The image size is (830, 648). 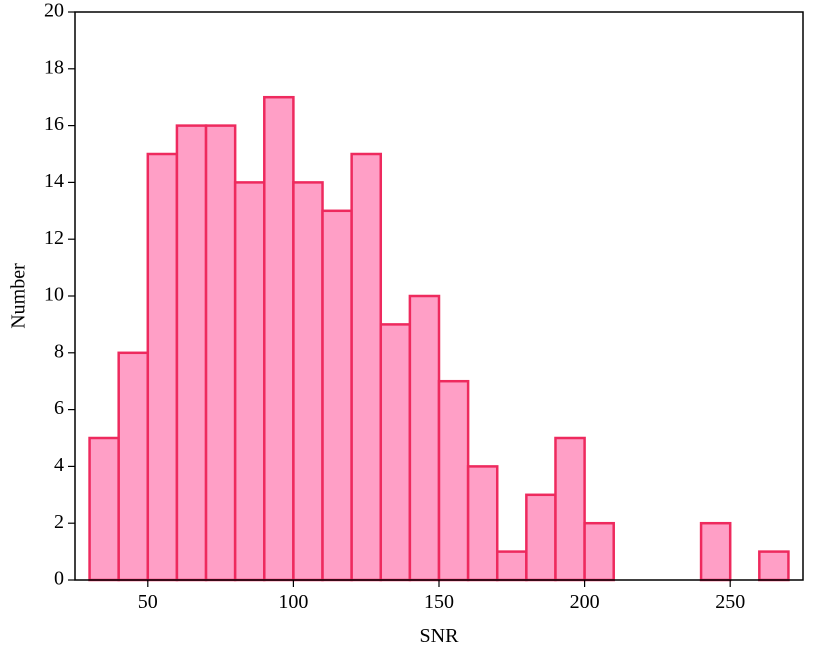 I want to click on y-tick-label: 16, so click(x=54, y=124).